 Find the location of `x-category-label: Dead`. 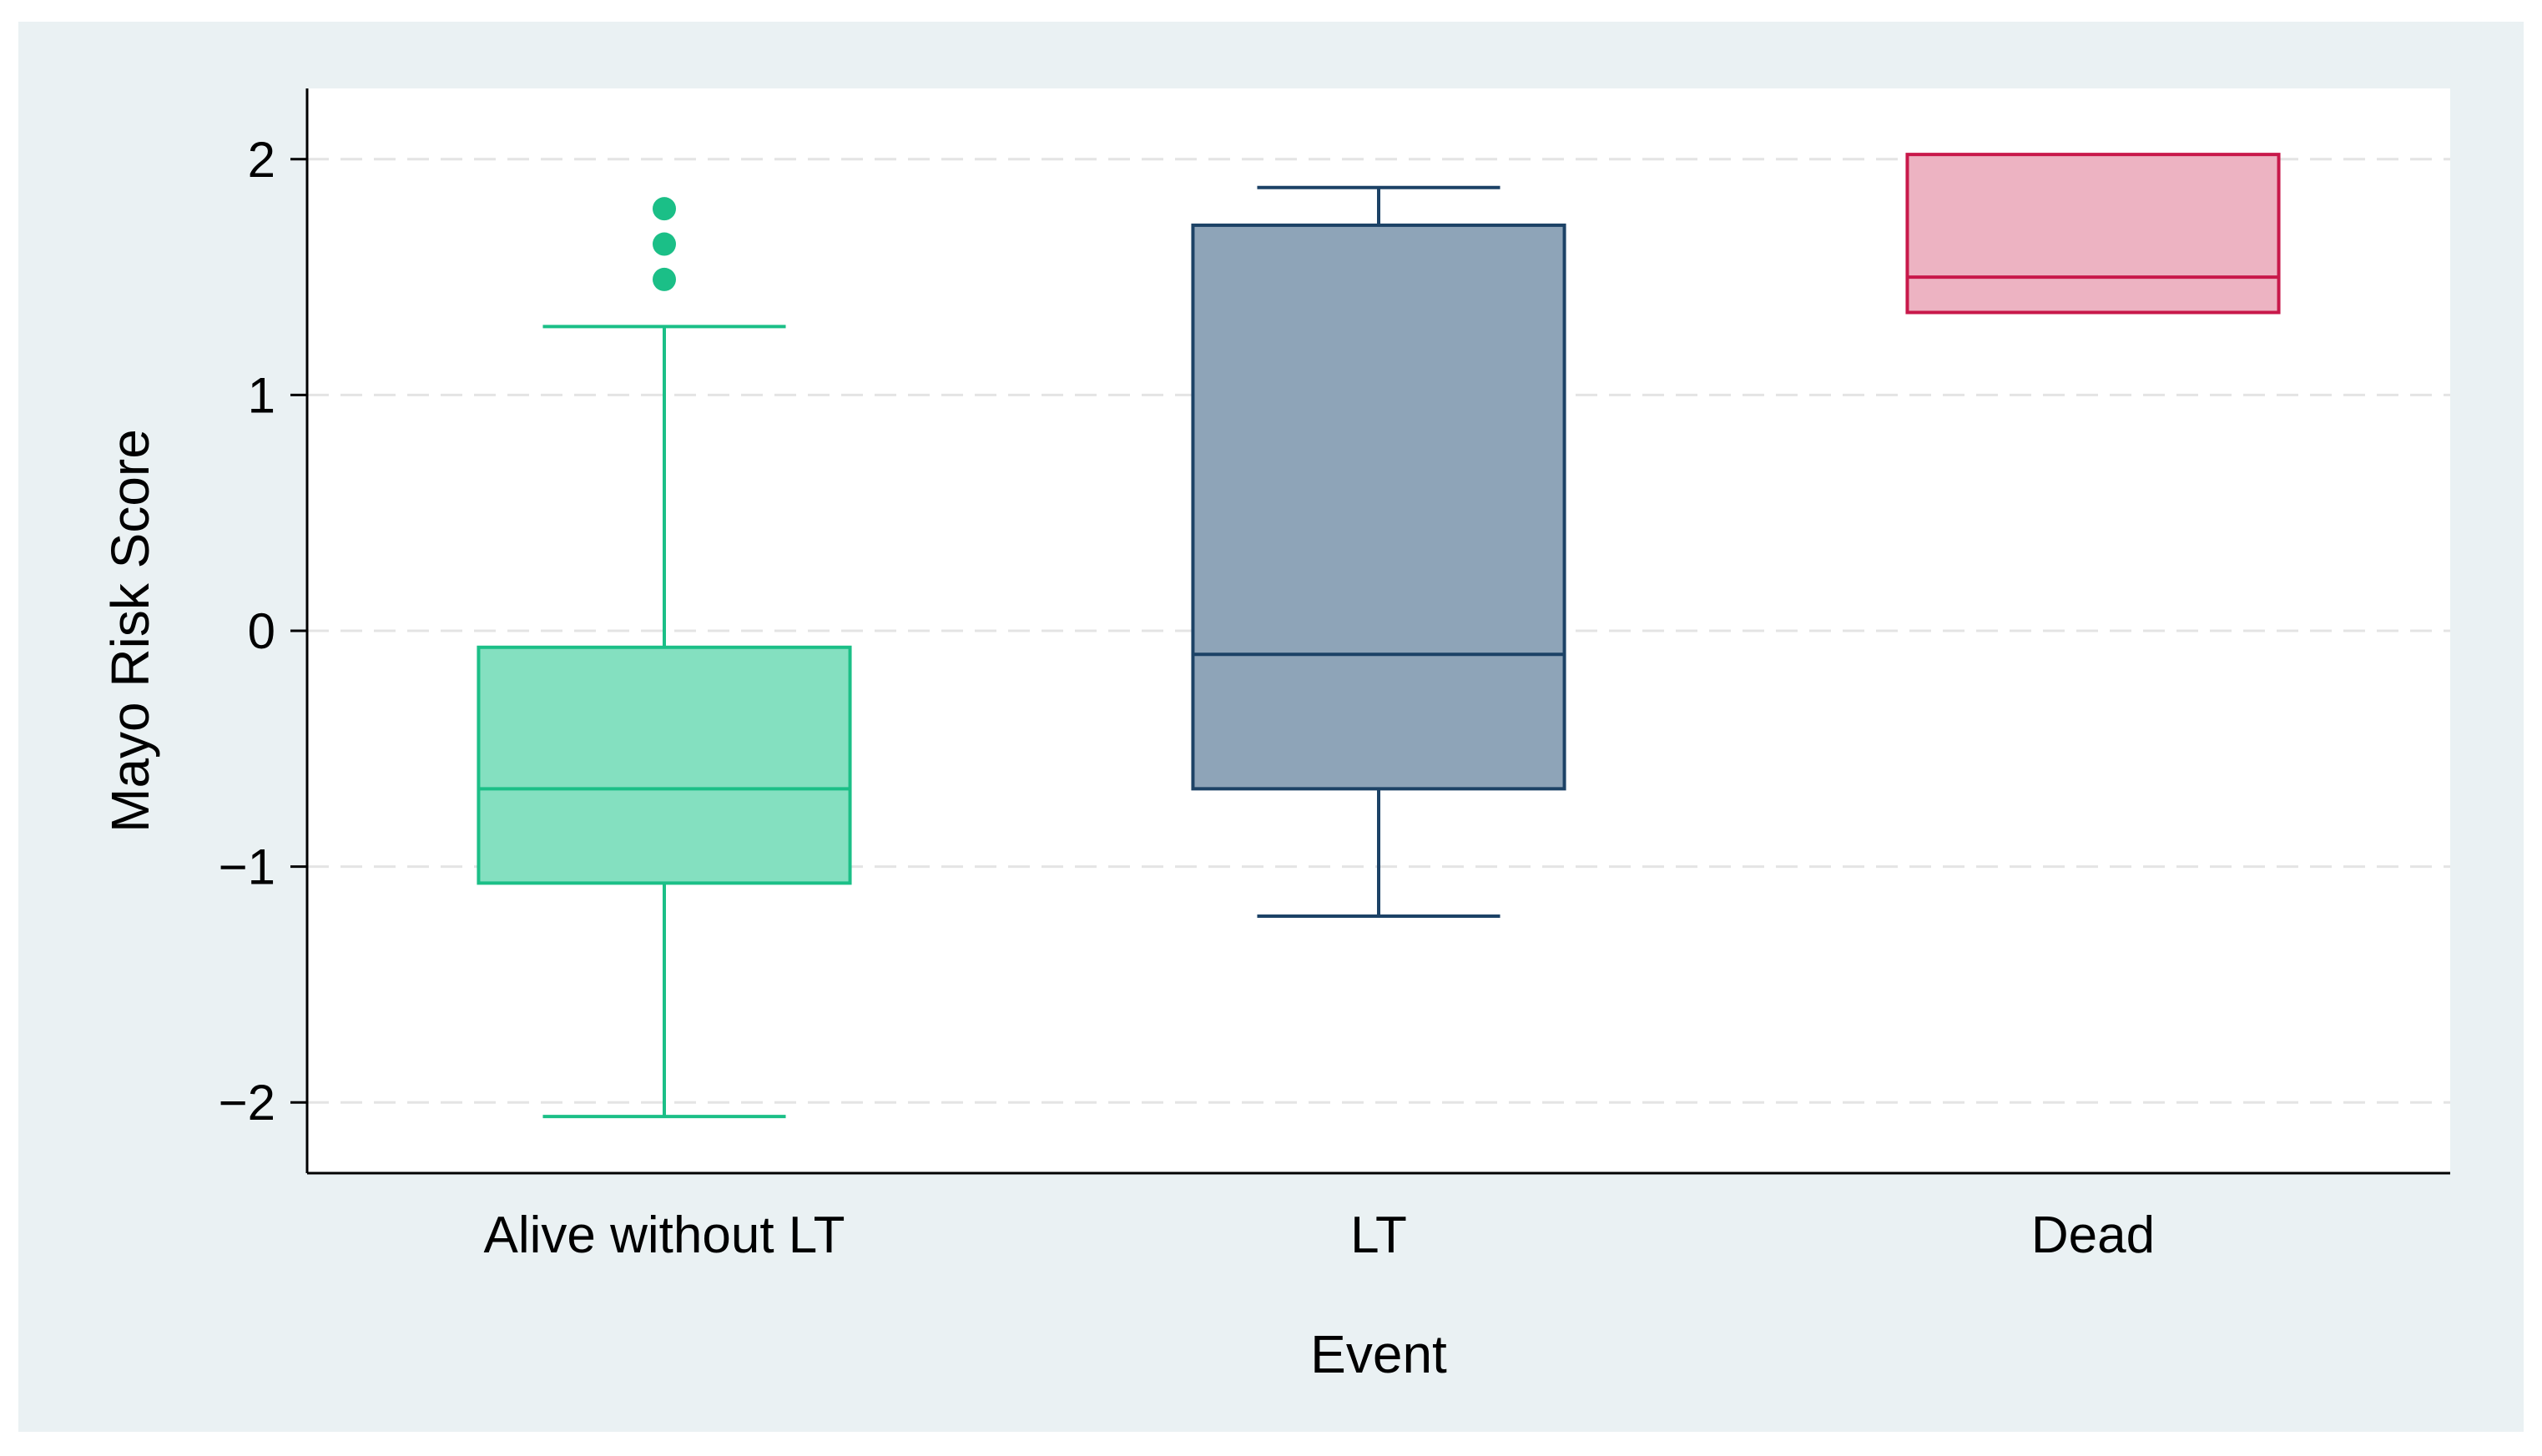

x-category-label: Dead is located at coordinates (2093, 1235).